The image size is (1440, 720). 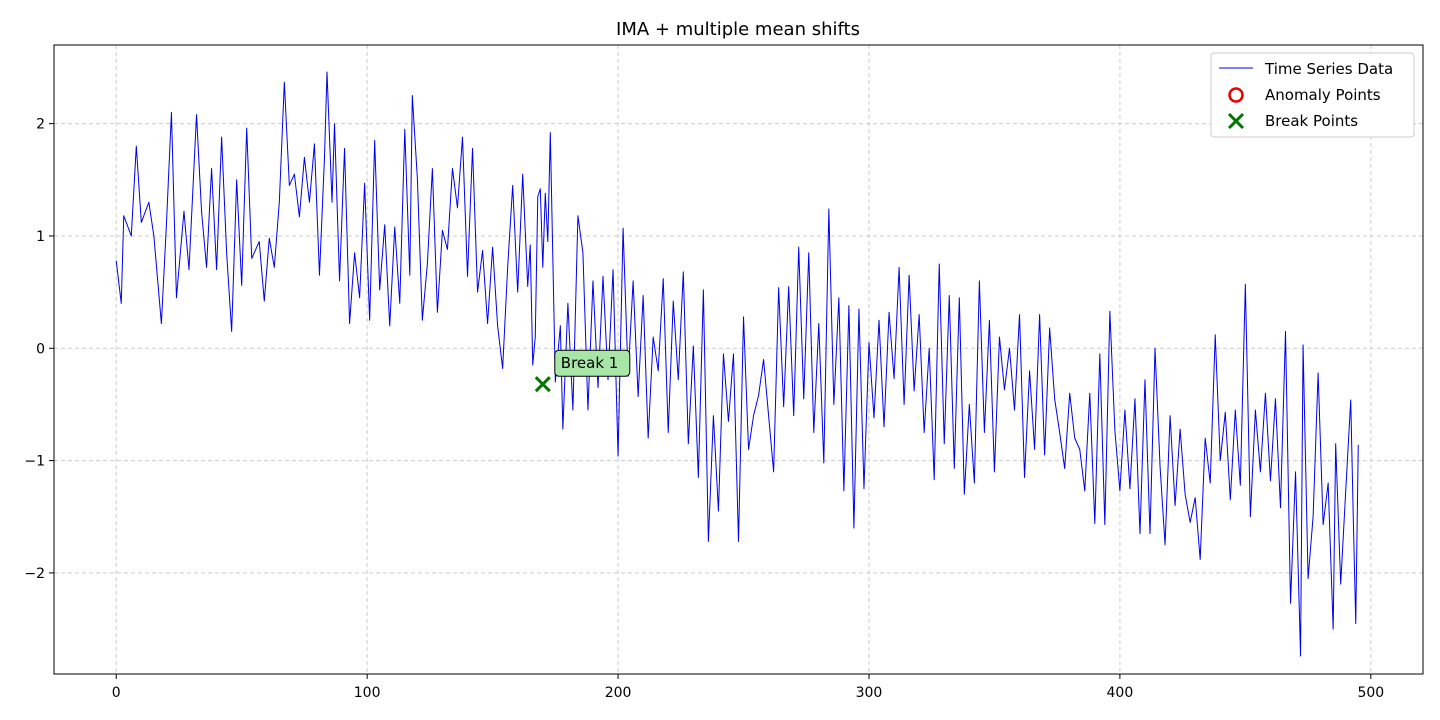 I want to click on markers-layer, so click(x=542, y=384).